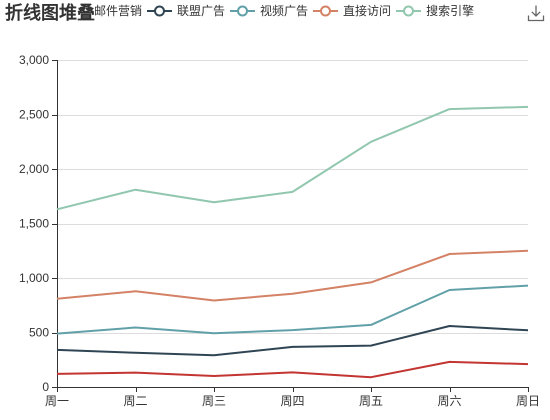  I want to click on legend-label: 邮件营销, so click(118, 11).